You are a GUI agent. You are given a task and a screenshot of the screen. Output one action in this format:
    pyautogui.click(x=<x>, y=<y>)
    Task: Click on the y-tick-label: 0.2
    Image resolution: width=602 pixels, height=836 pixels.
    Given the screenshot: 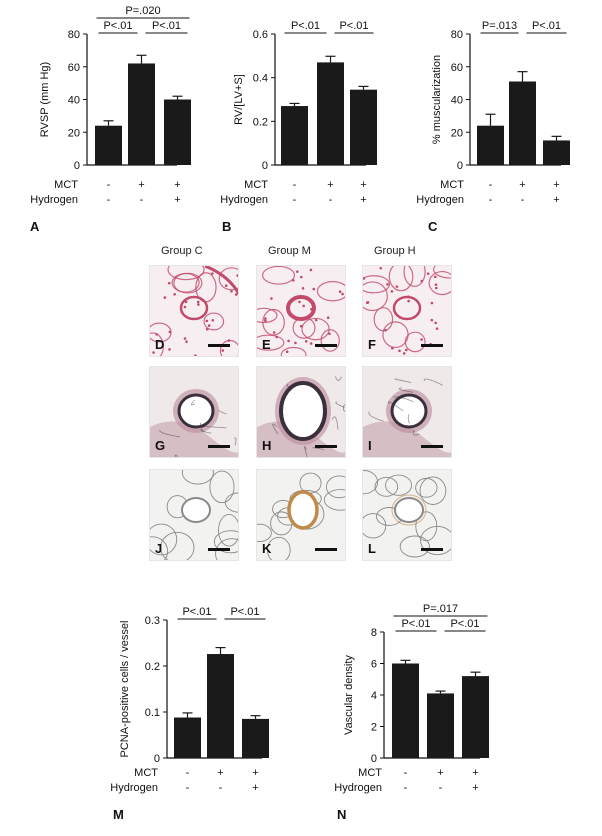 What is the action you would take?
    pyautogui.click(x=152, y=667)
    